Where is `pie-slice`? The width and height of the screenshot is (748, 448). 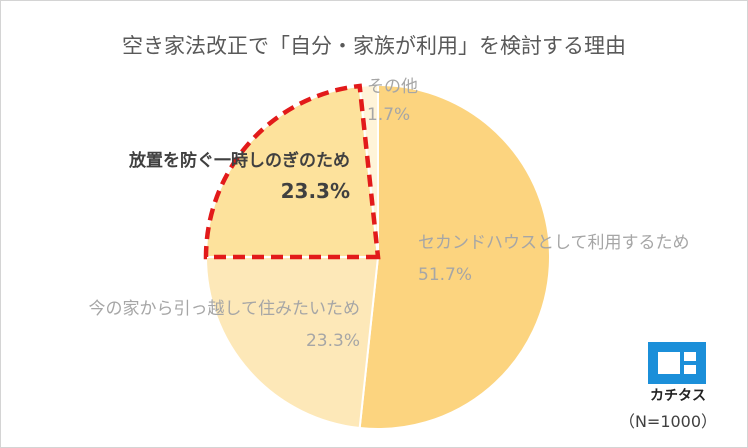 pie-slice is located at coordinates (292, 343).